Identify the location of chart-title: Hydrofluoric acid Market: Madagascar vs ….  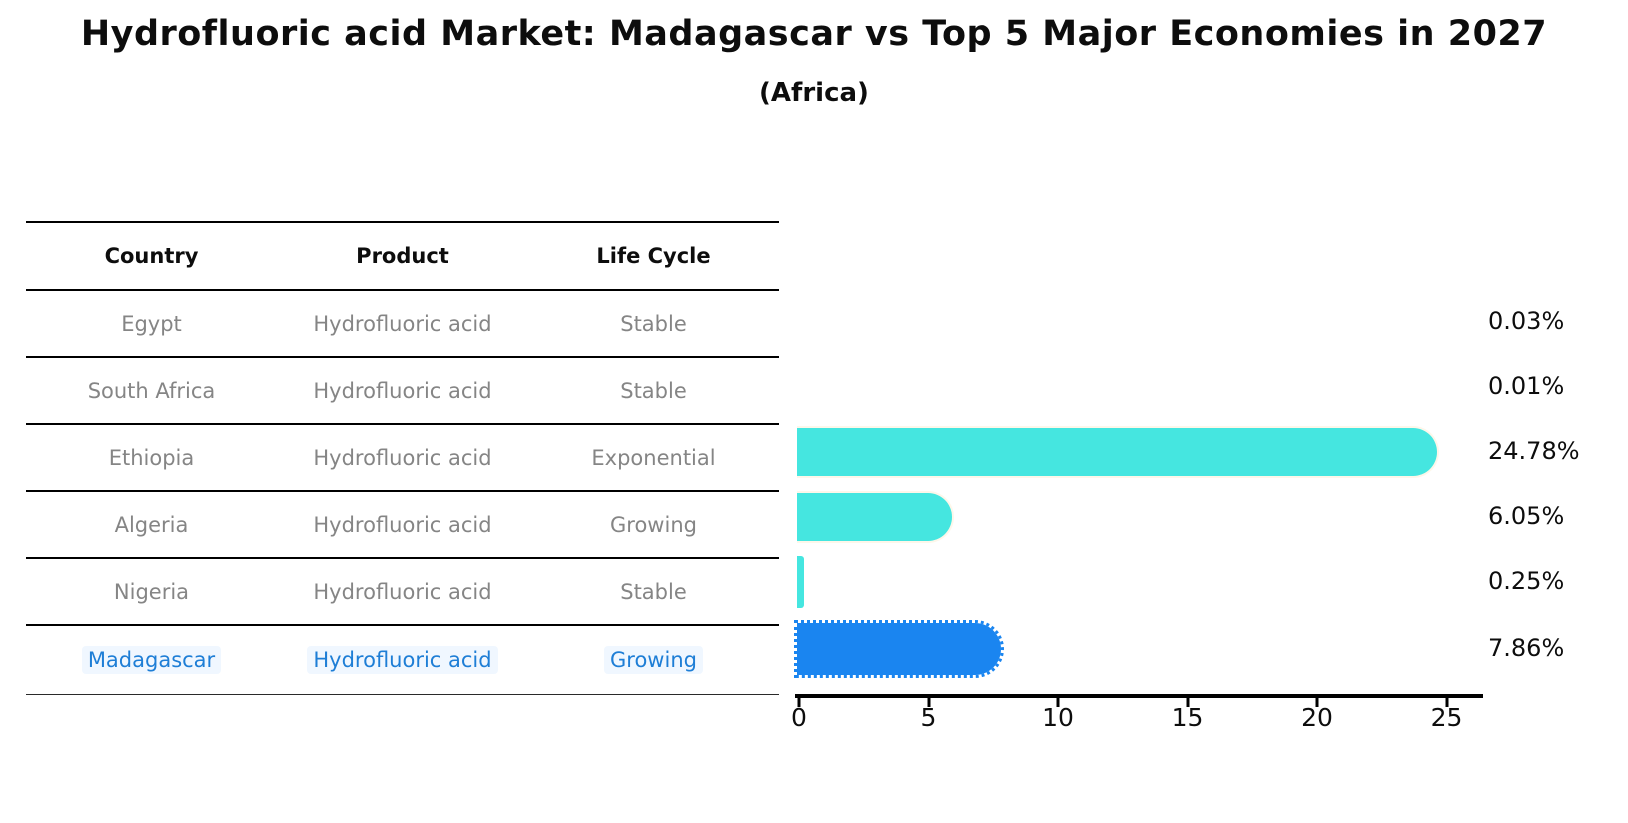
(814, 34).